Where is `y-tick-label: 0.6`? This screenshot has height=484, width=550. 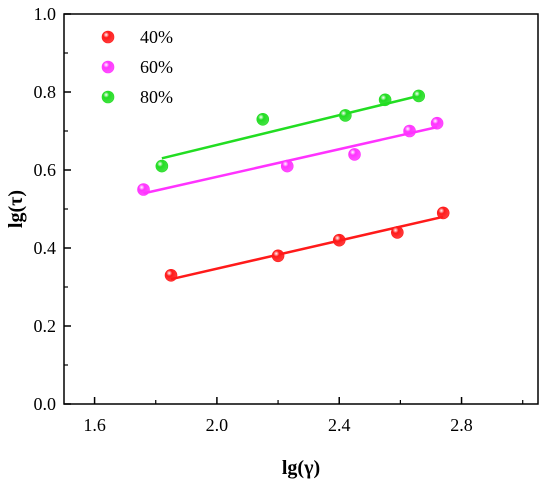
y-tick-label: 0.6 is located at coordinates (45, 170).